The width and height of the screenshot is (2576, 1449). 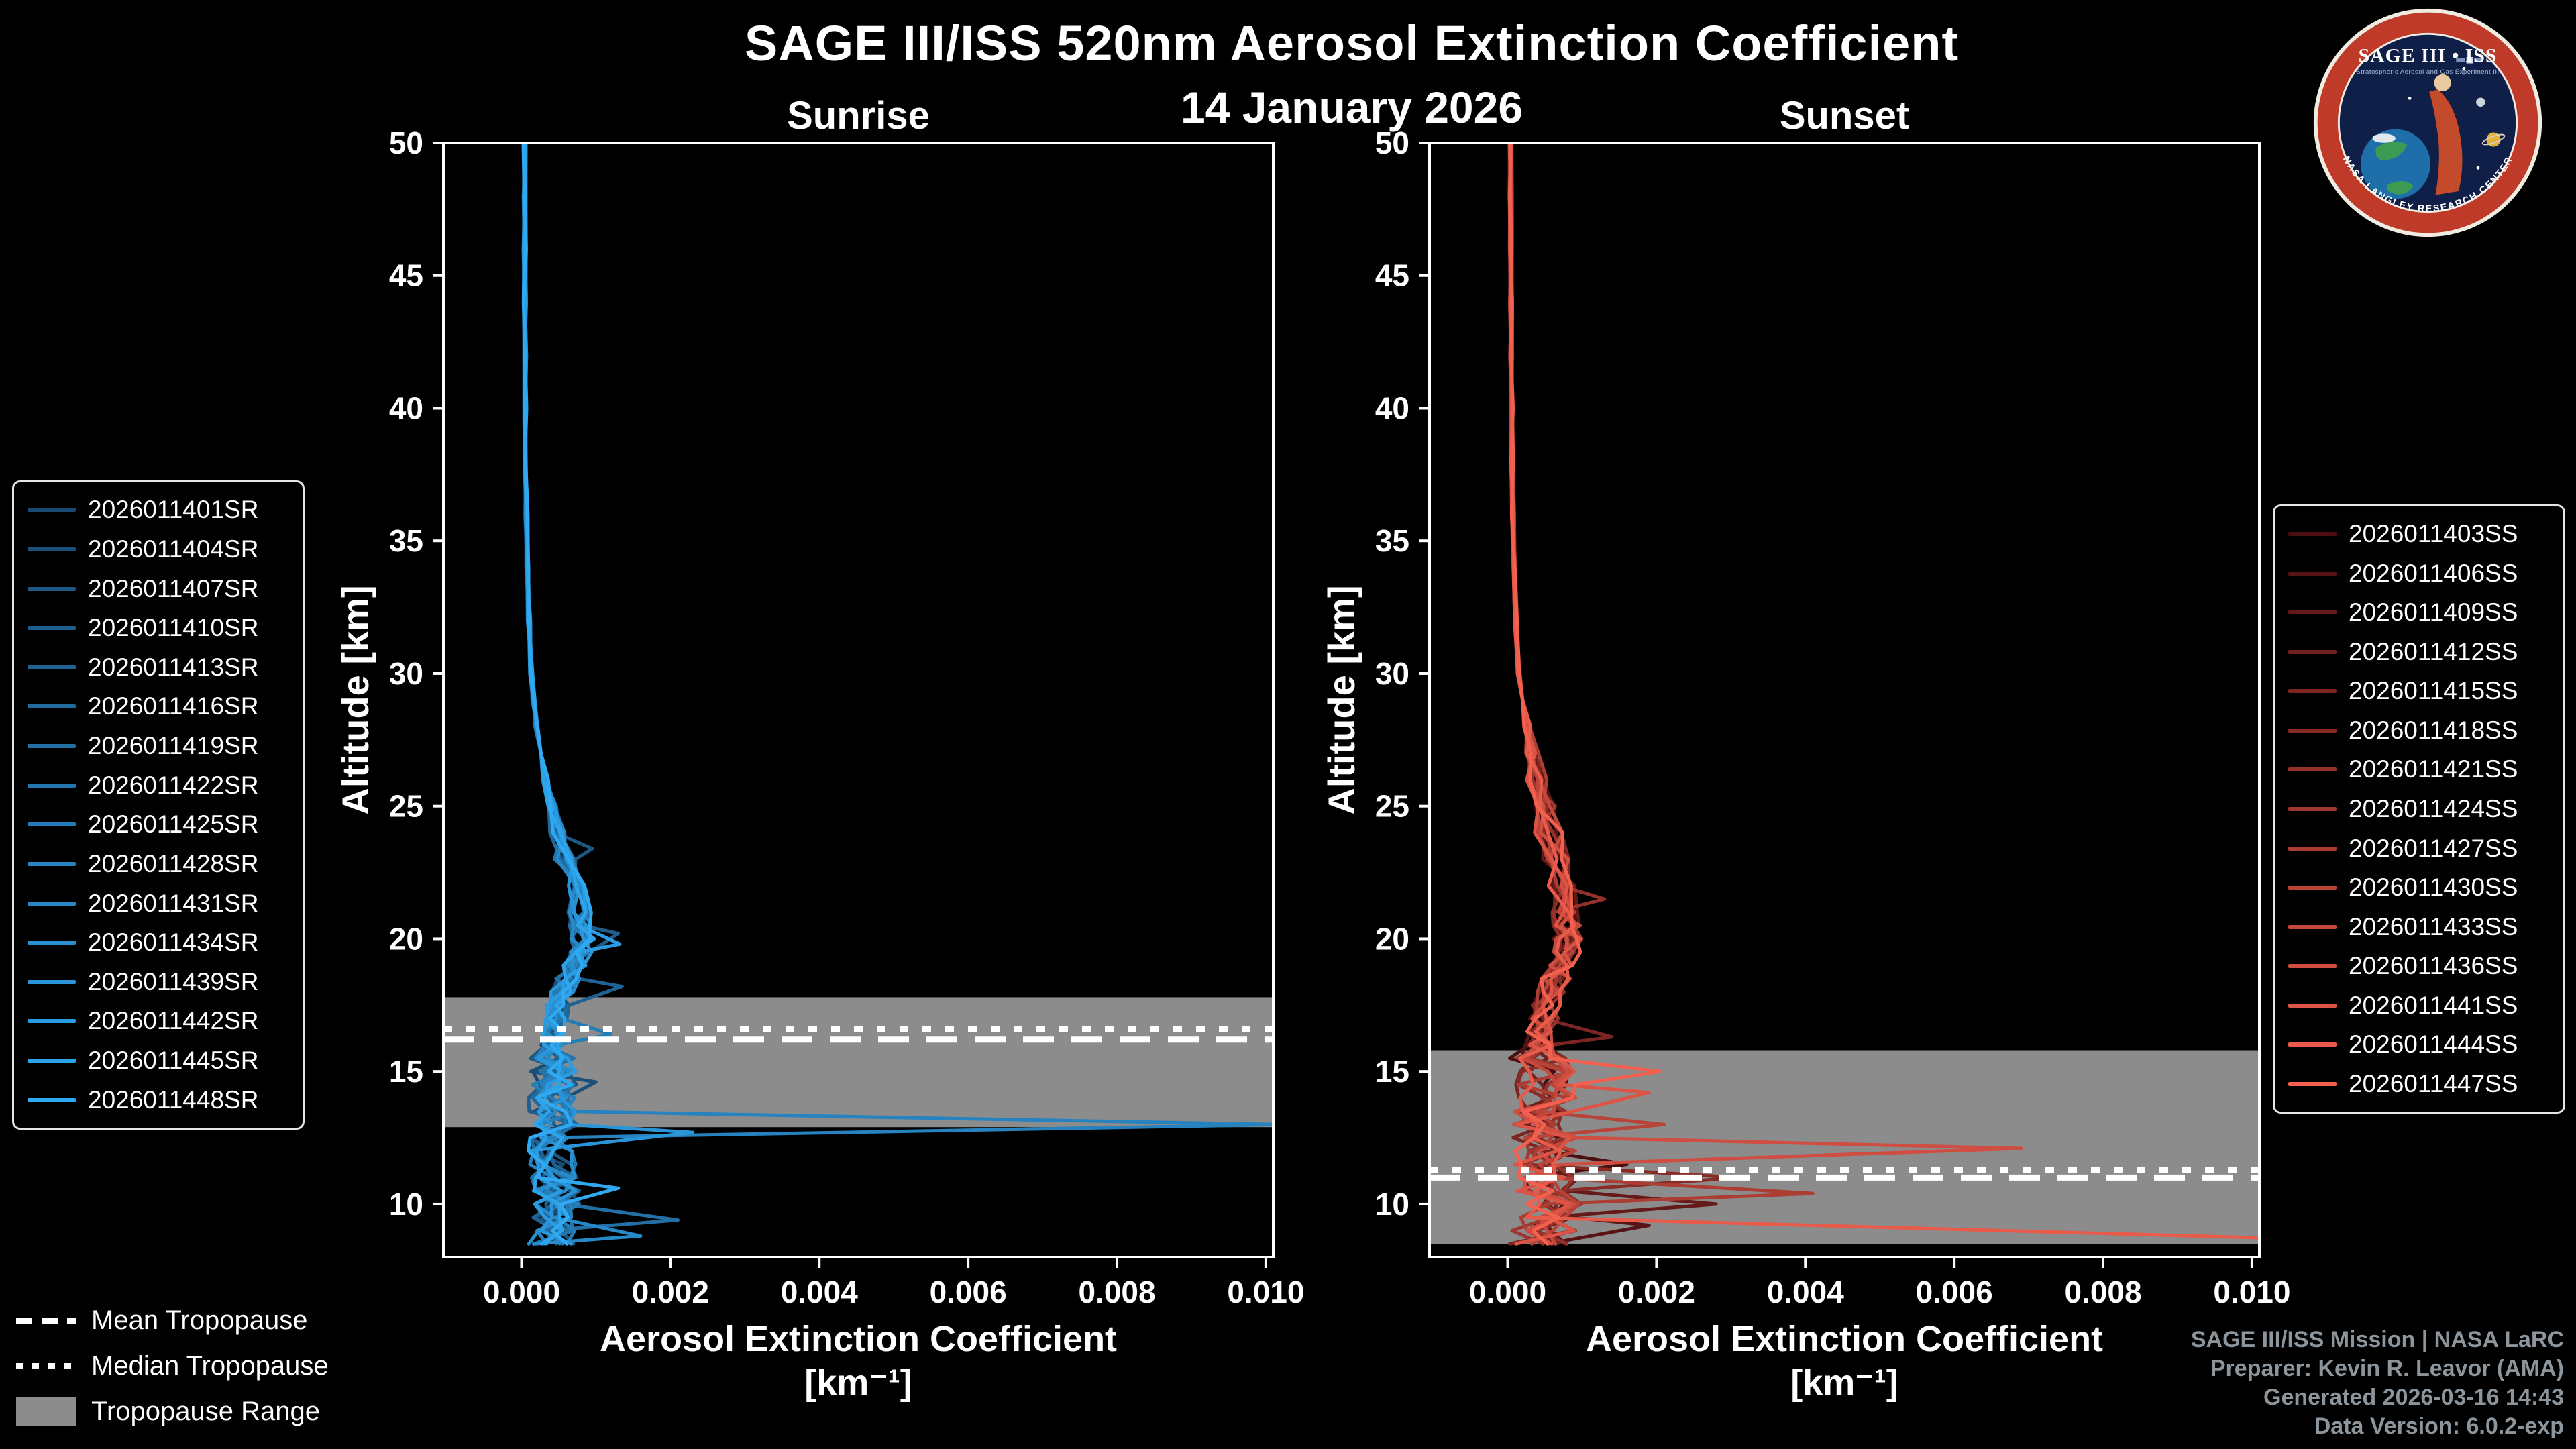 I want to click on sunrise-x-tick-label: 0.002, so click(x=670, y=1292).